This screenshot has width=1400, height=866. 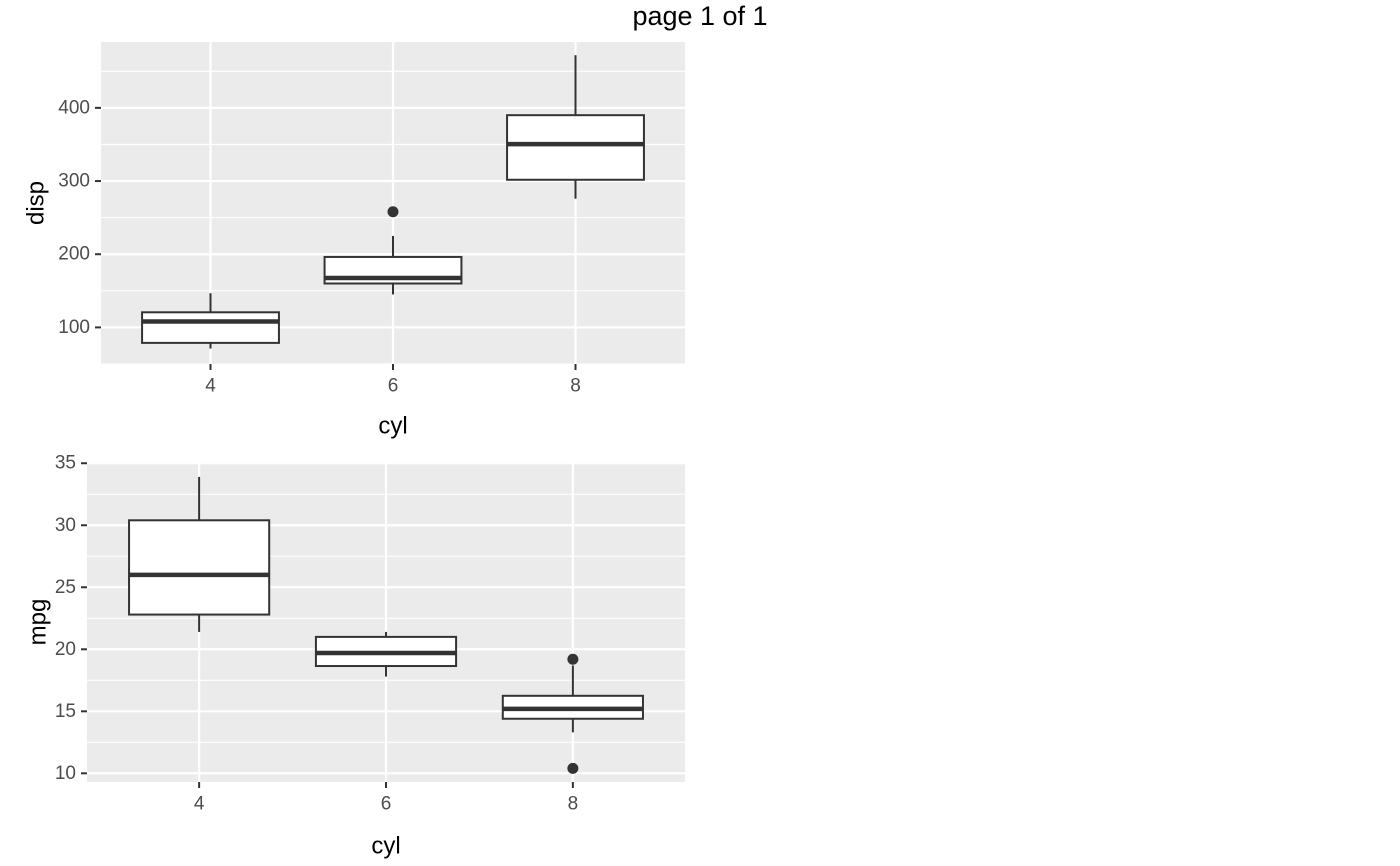 What do you see at coordinates (74, 254) in the screenshot?
I see `y-tick-label: 200` at bounding box center [74, 254].